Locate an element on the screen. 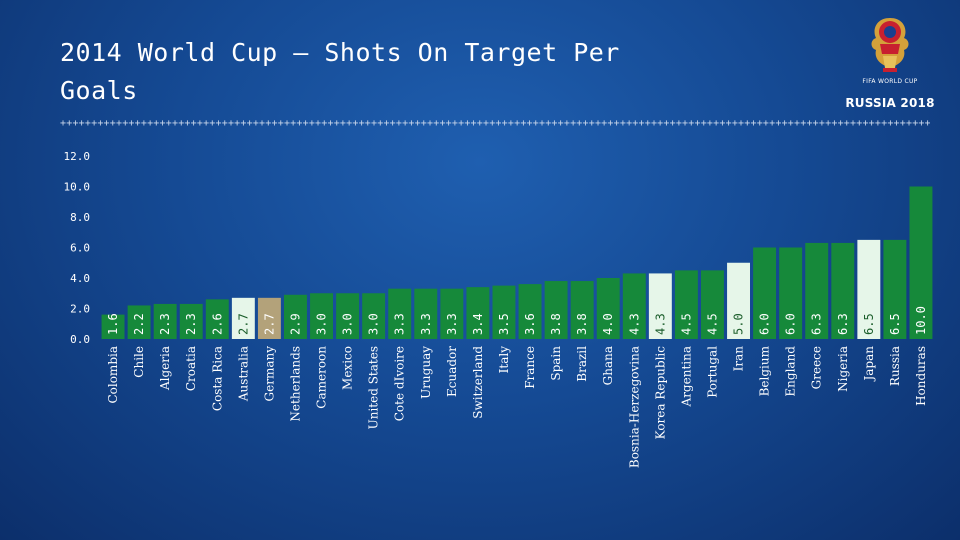 The width and height of the screenshot is (960, 540). x-tick-label: Nigeria is located at coordinates (843, 369).